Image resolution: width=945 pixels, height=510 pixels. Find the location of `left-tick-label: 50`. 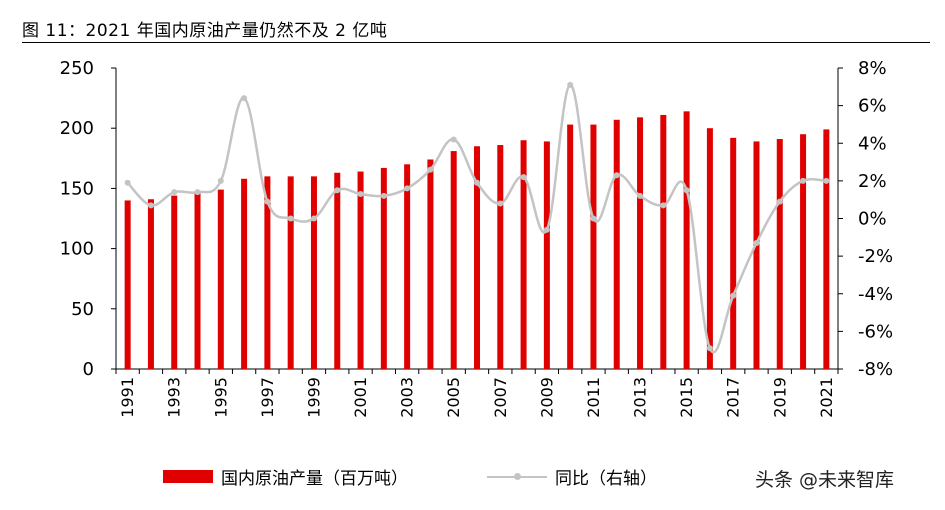

left-tick-label: 50 is located at coordinates (82, 309).